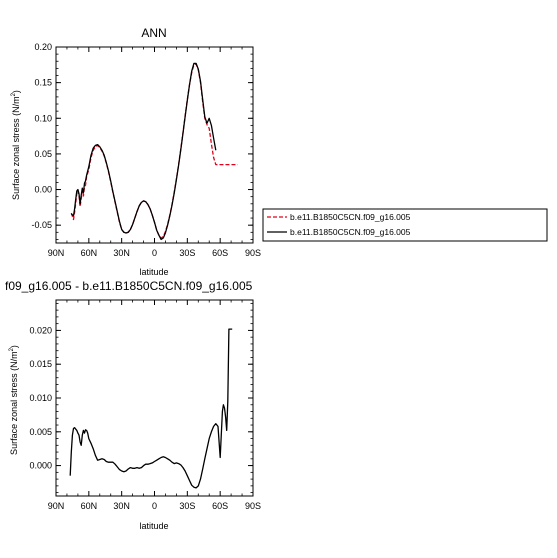  I want to click on legend-box, so click(405, 225).